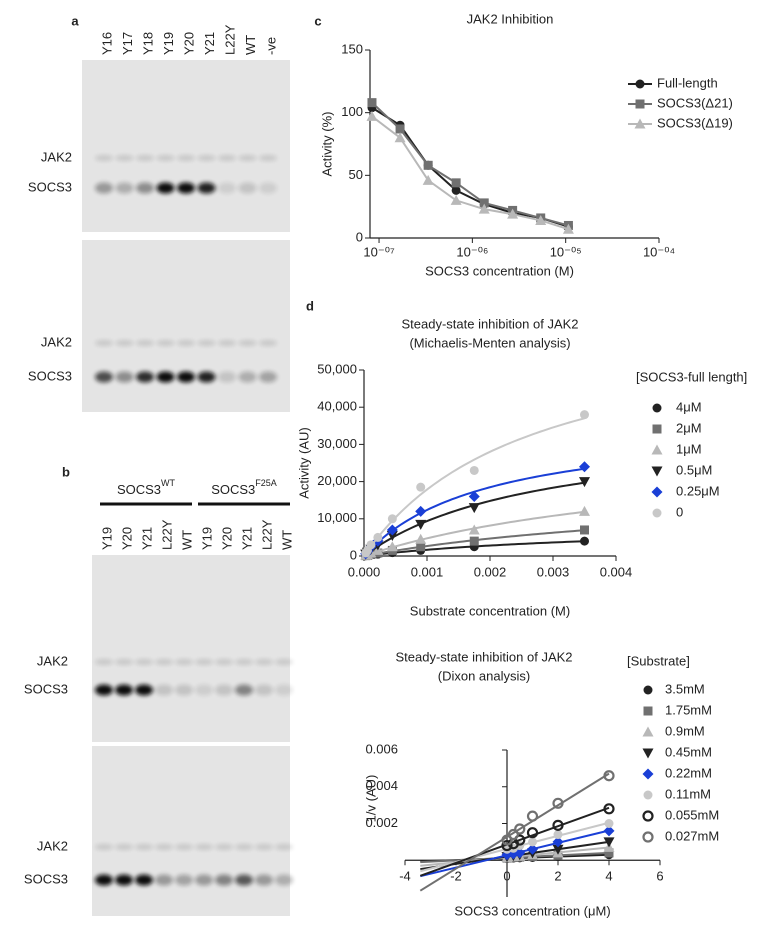 The width and height of the screenshot is (764, 930). I want to click on panel-label: d, so click(310, 305).